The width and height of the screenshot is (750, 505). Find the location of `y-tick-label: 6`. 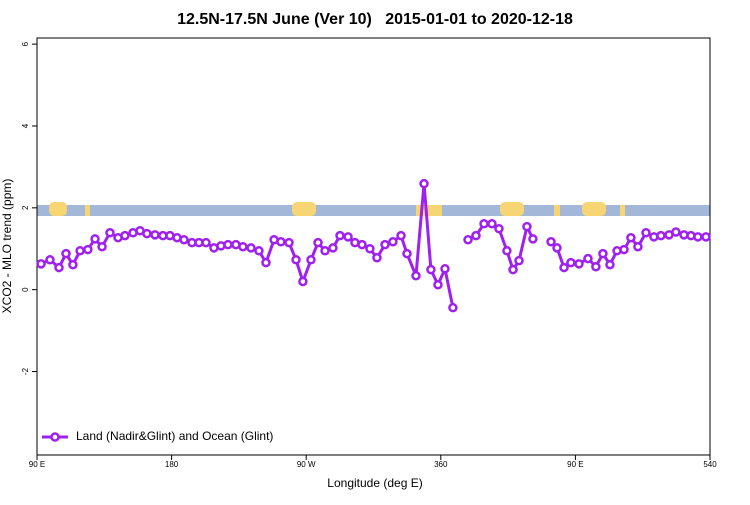

y-tick-label: 6 is located at coordinates (25, 43).